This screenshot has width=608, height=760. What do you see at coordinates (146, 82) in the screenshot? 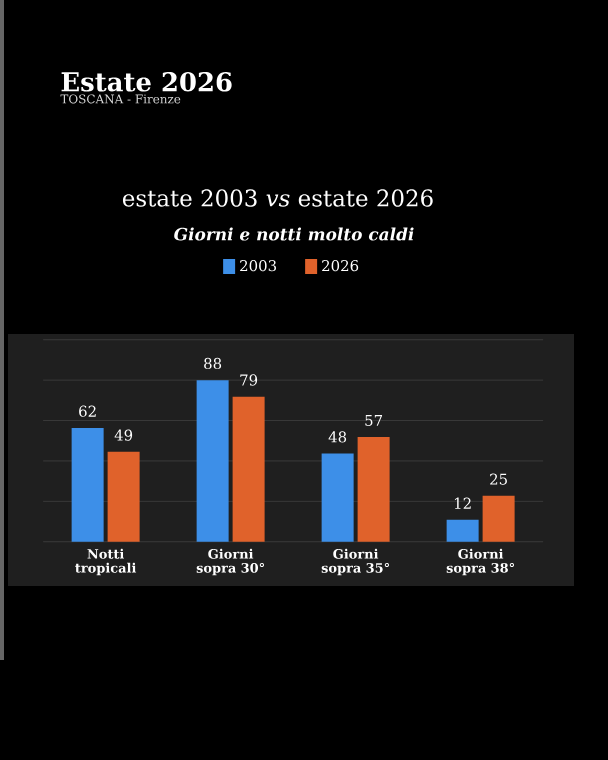
I see `text: Estate 2026` at bounding box center [146, 82].